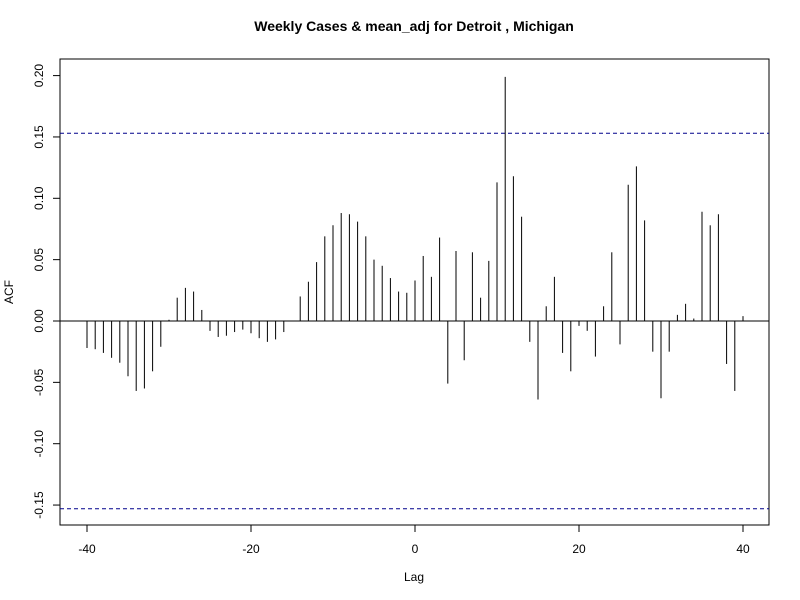  I want to click on x-axis-label: Lag, so click(414, 577).